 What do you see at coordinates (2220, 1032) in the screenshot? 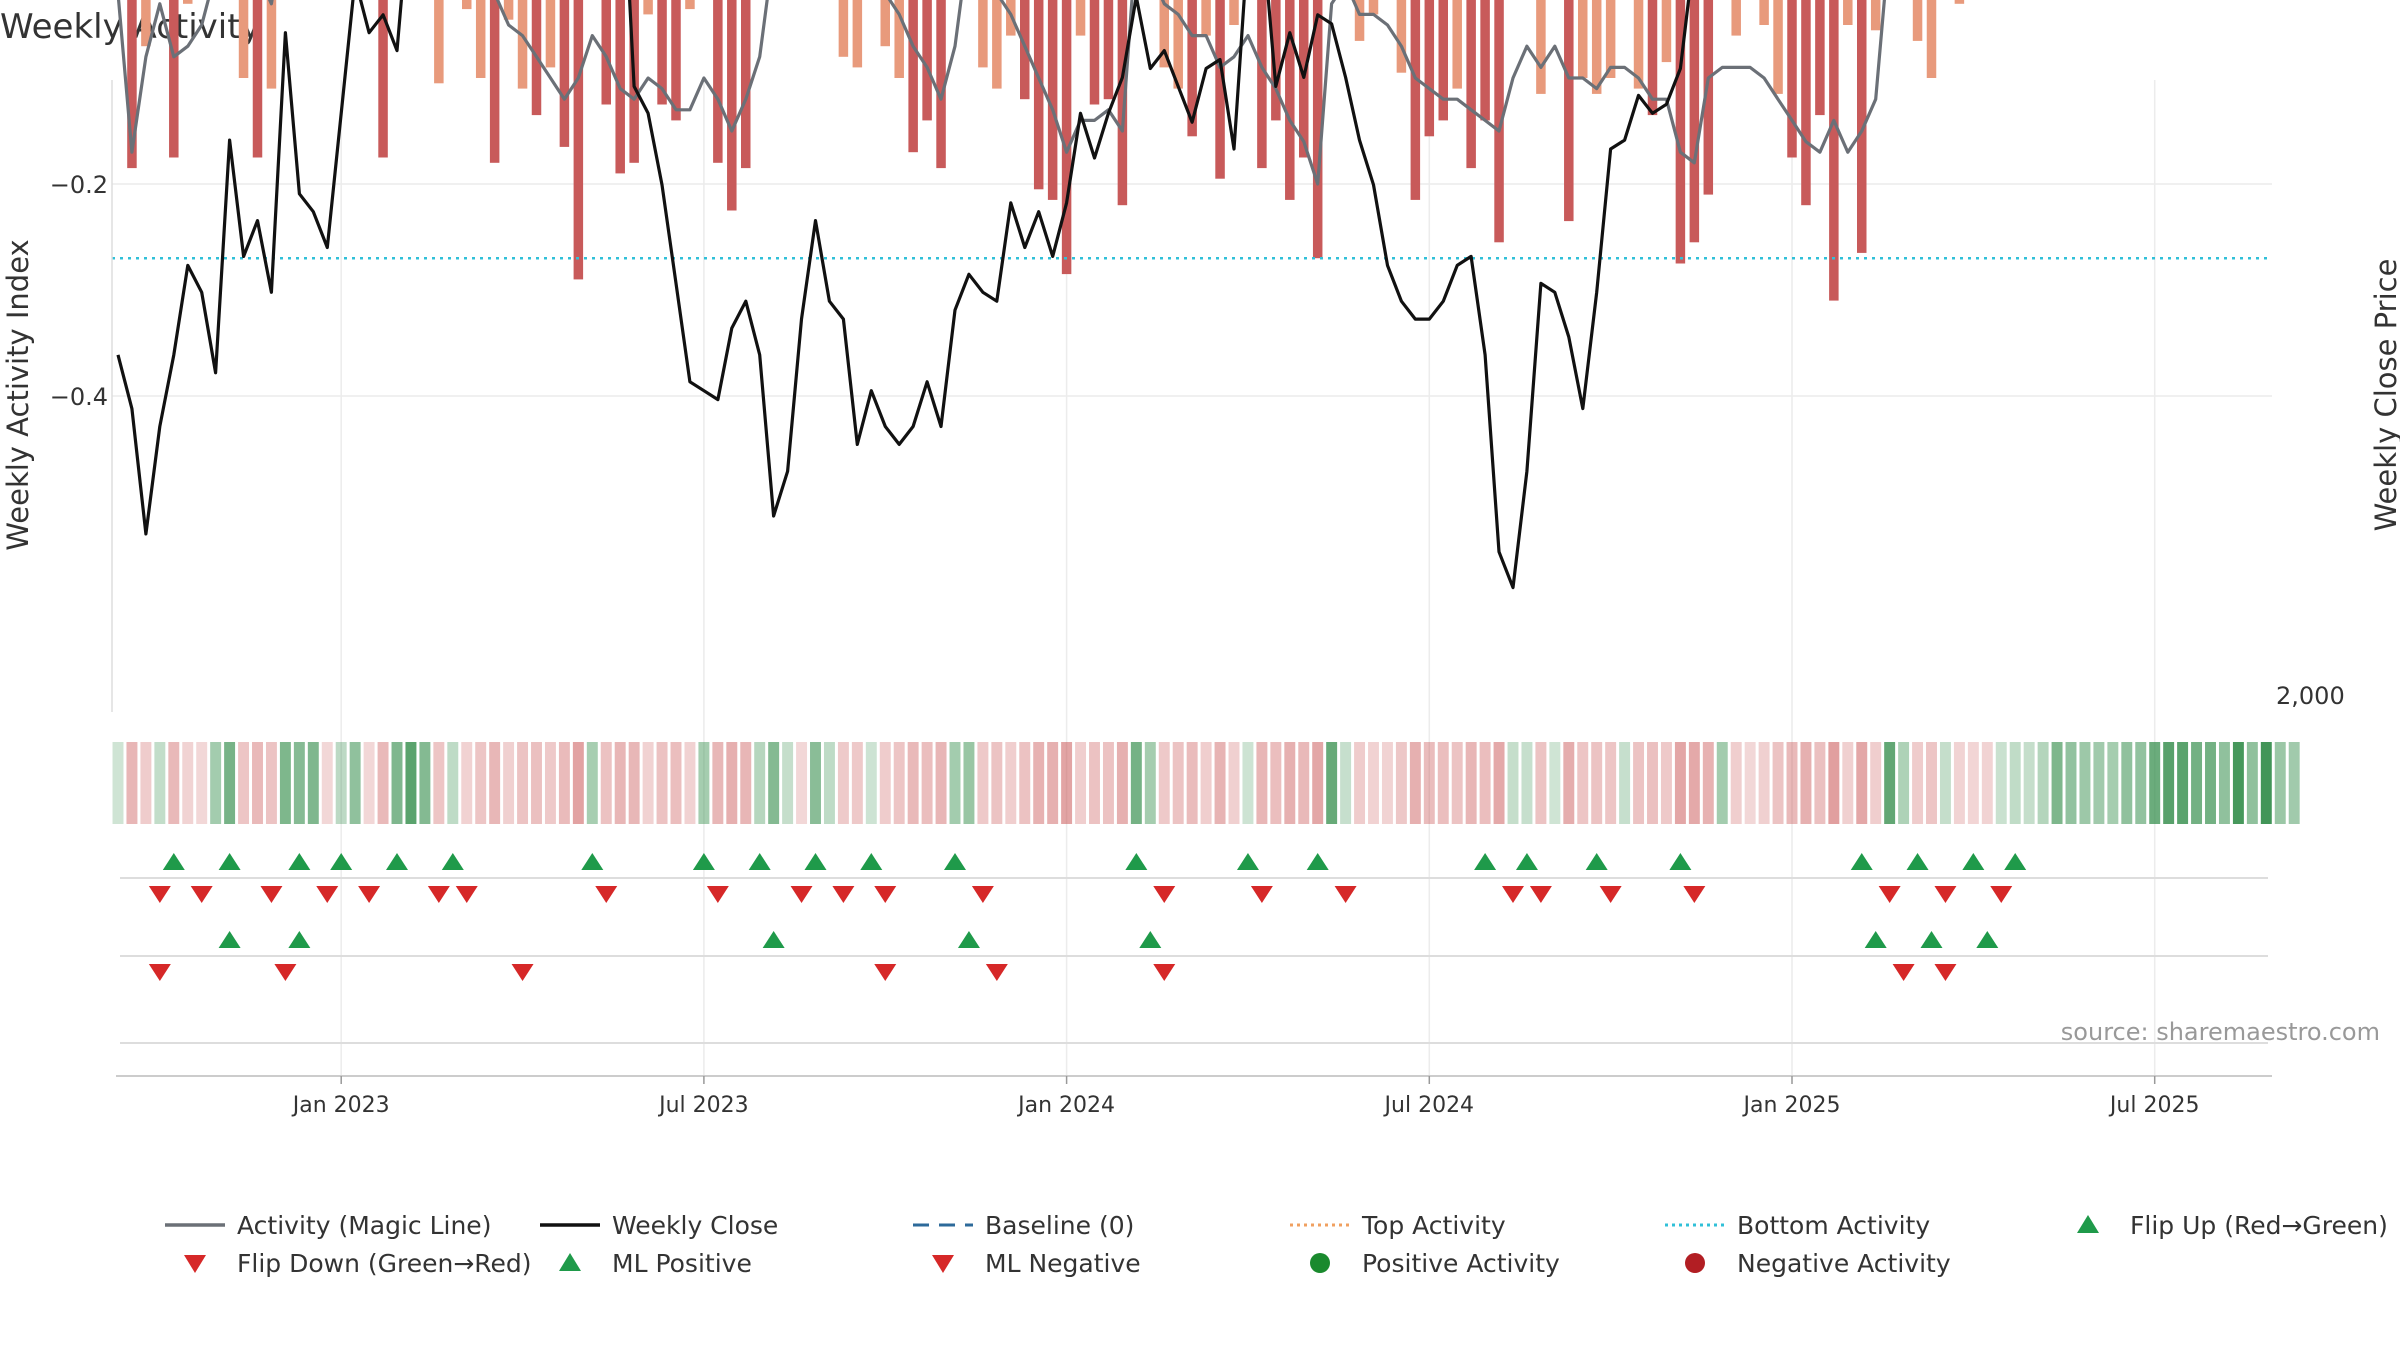
I see `source-credit: source: sharemaestro.com` at bounding box center [2220, 1032].